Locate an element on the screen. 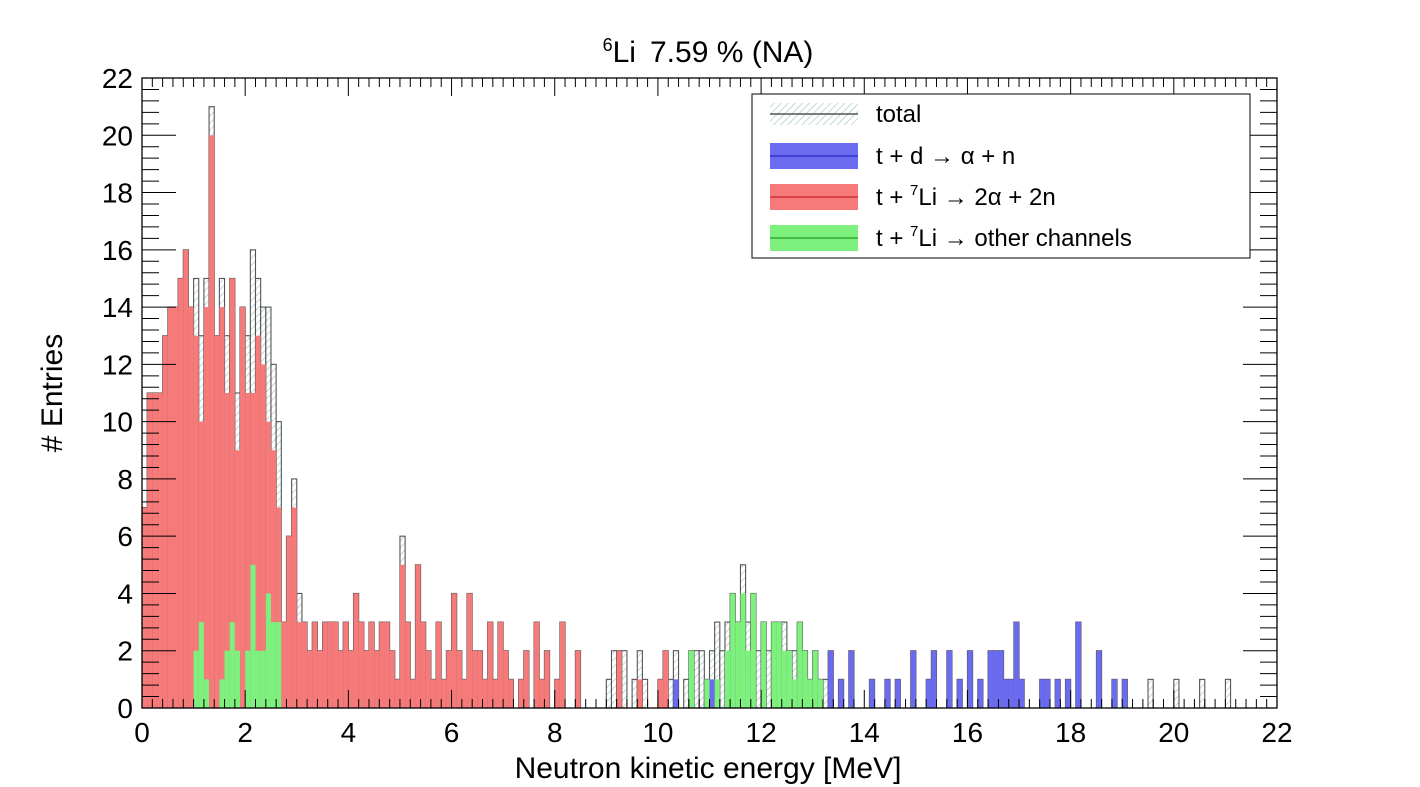 Image resolution: width=1420 pixels, height=787 pixels. legend-post-t7li-2a2n: Li → 2α + 2n is located at coordinates (986, 197).